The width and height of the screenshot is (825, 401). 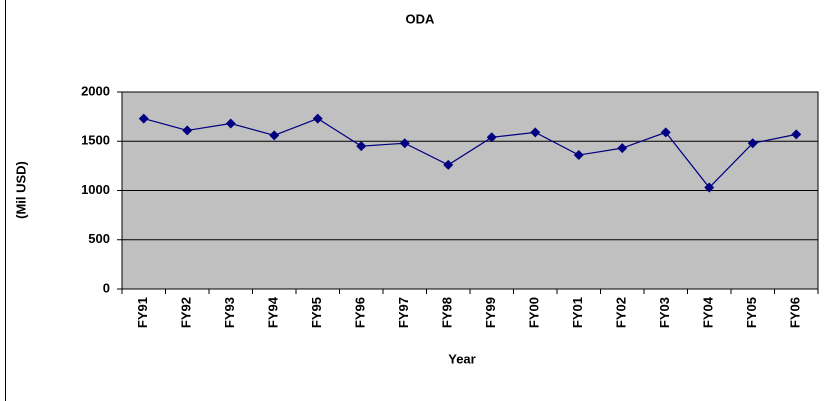 What do you see at coordinates (421, 18) in the screenshot?
I see `chart-title: ODA` at bounding box center [421, 18].